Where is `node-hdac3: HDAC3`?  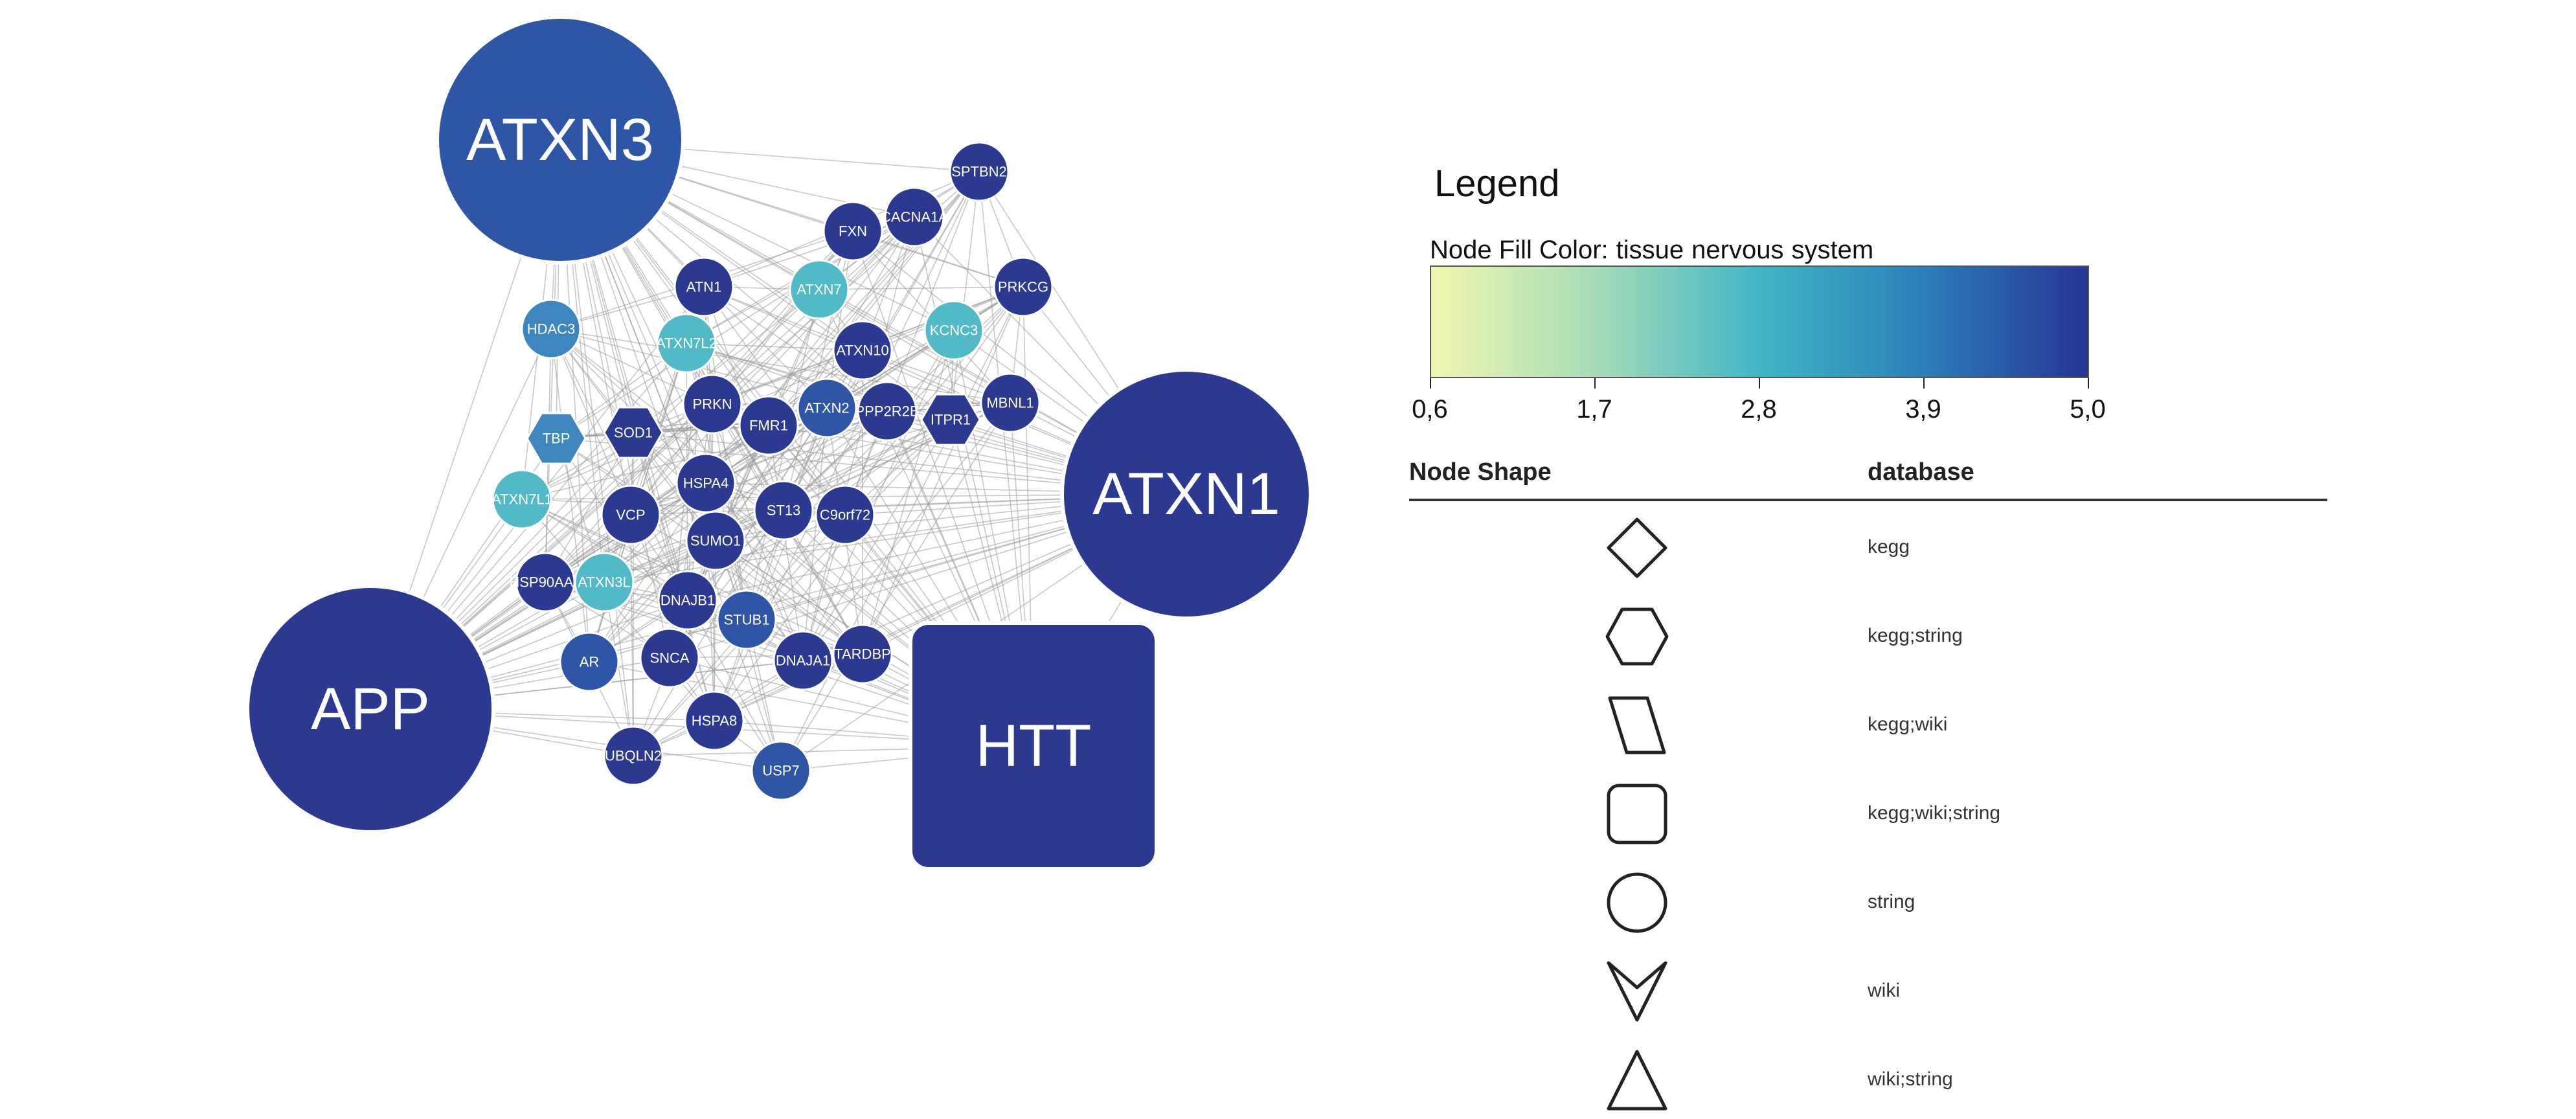 node-hdac3: HDAC3 is located at coordinates (551, 329).